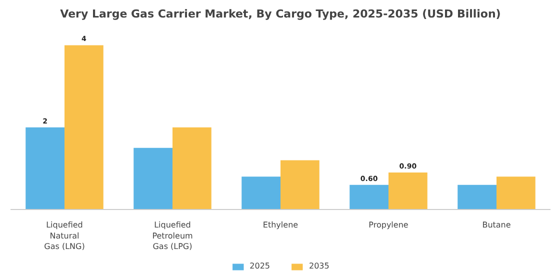 This screenshot has height=280, width=560. What do you see at coordinates (280, 14) in the screenshot?
I see `chart-title: Very Large Gas Carrier Market, By Cargo Type, 2025-2035 (USD Billion)` at bounding box center [280, 14].